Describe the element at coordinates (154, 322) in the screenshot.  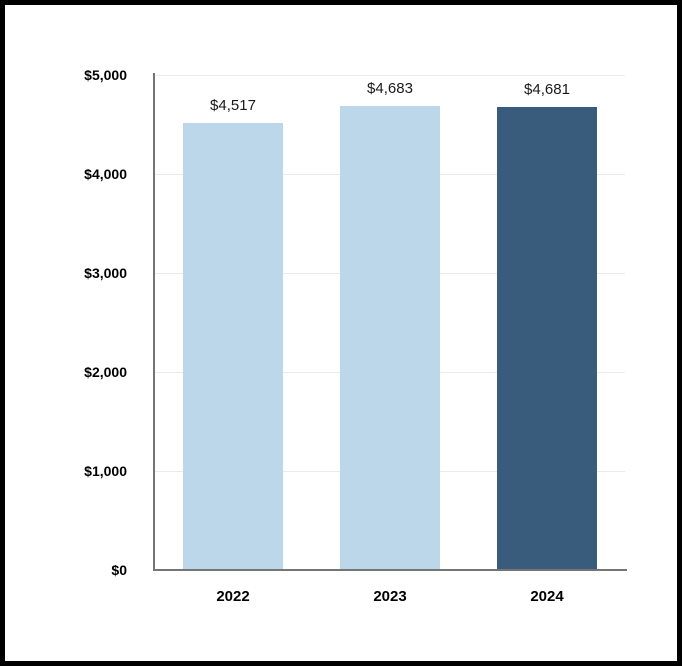
I see `y-axis-line` at that location.